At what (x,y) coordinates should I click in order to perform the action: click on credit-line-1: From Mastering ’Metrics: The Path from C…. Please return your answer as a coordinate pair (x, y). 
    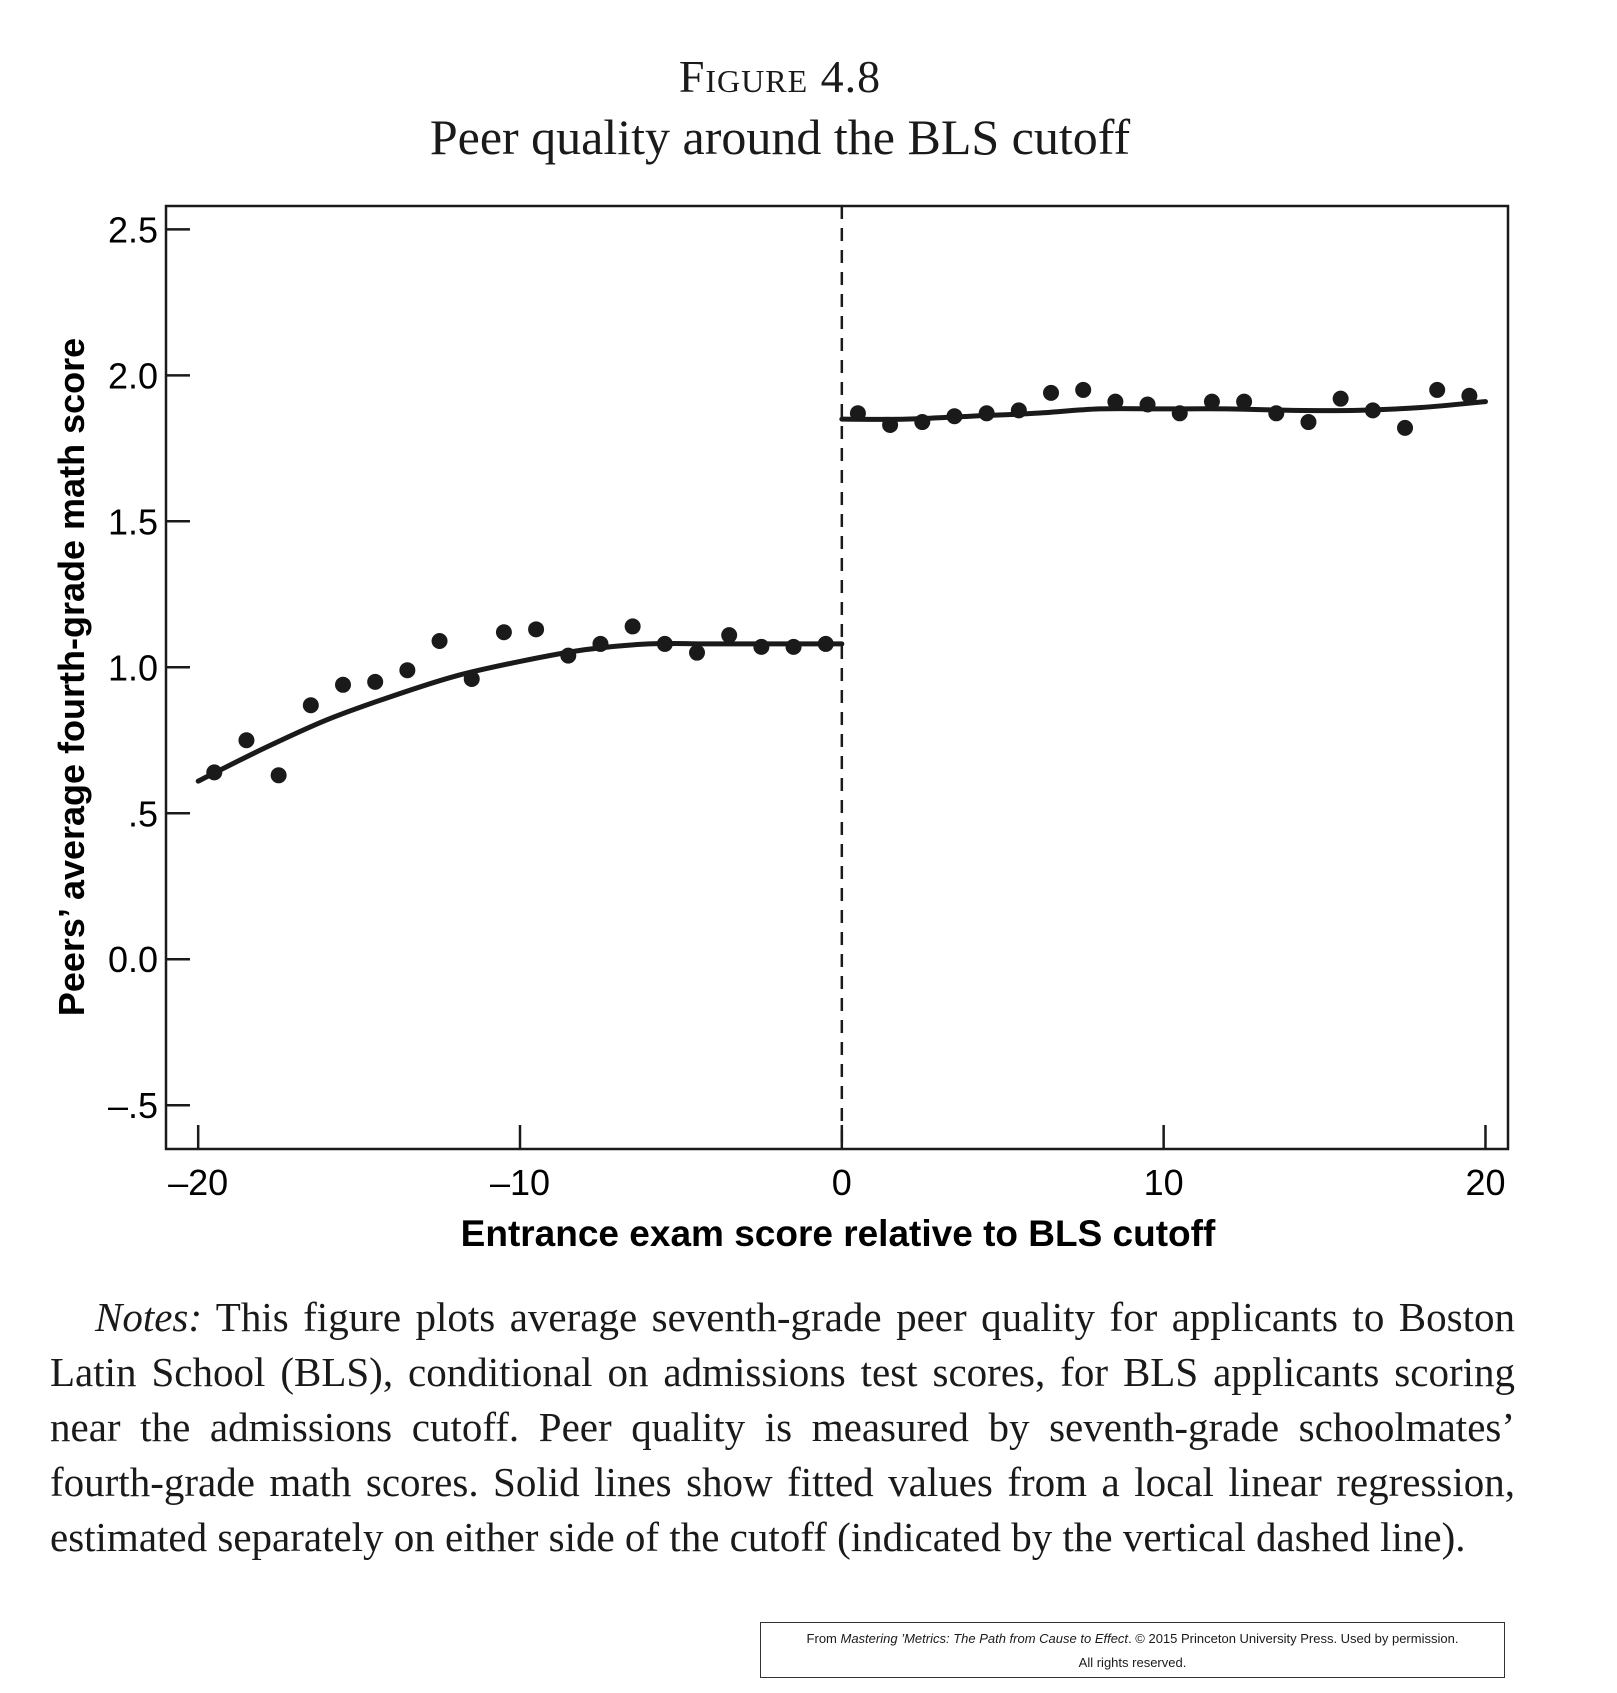
    Looking at the image, I should click on (1132, 1639).